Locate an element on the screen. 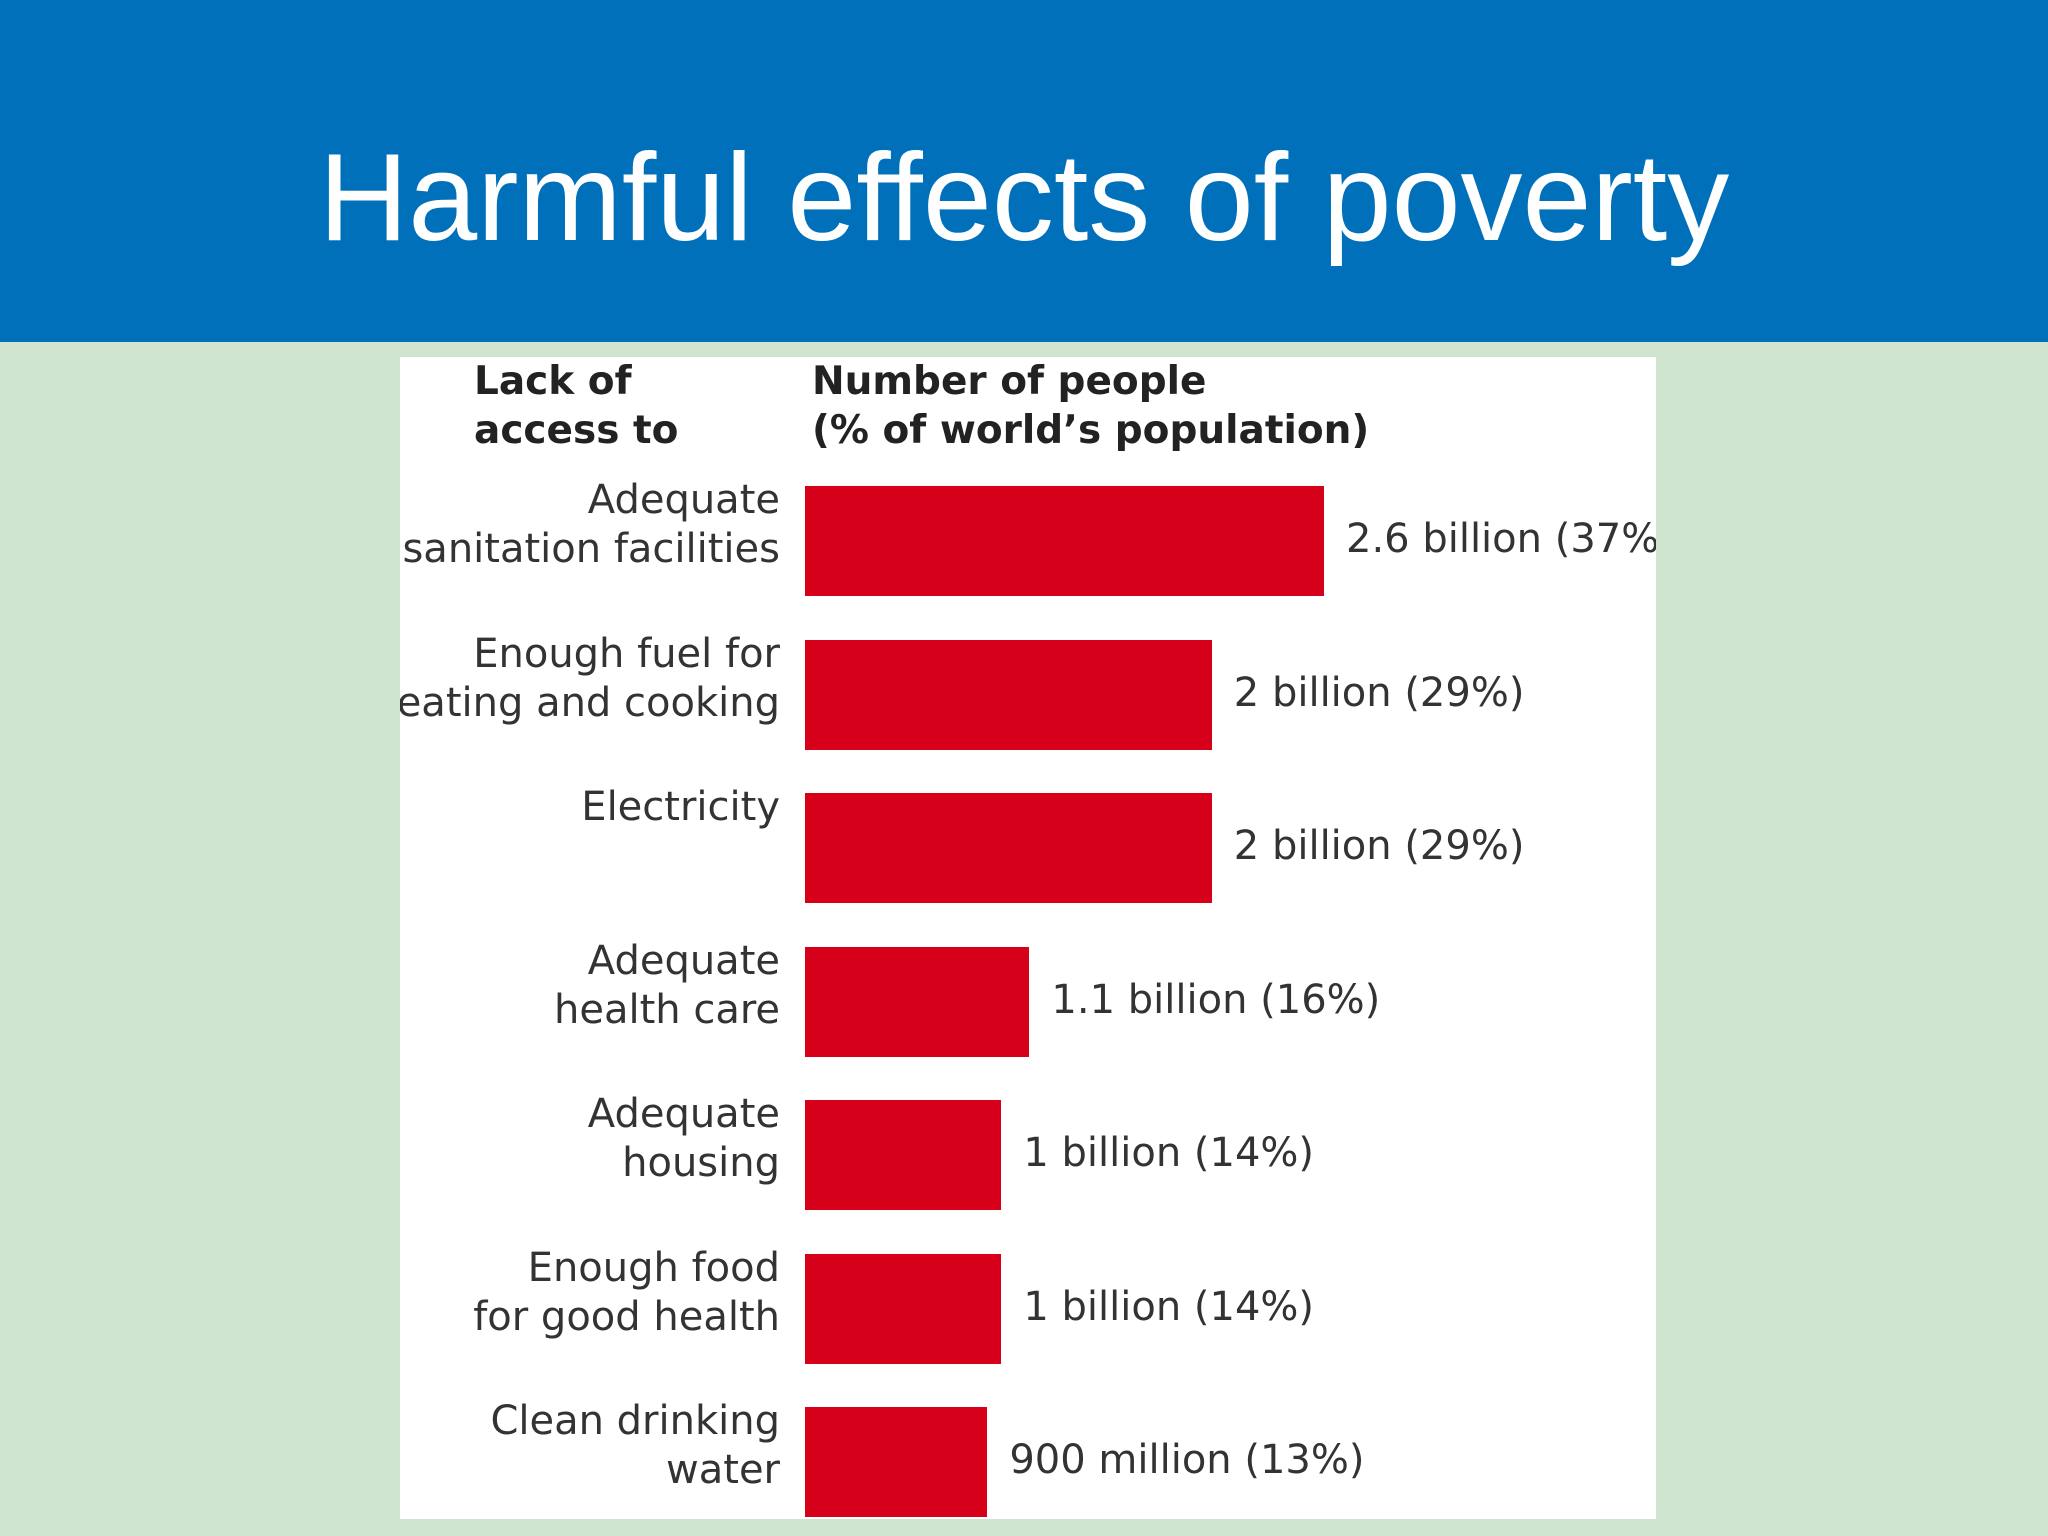 This screenshot has height=1536, width=2048. value-label: 900 million (13%) is located at coordinates (1187, 1460).